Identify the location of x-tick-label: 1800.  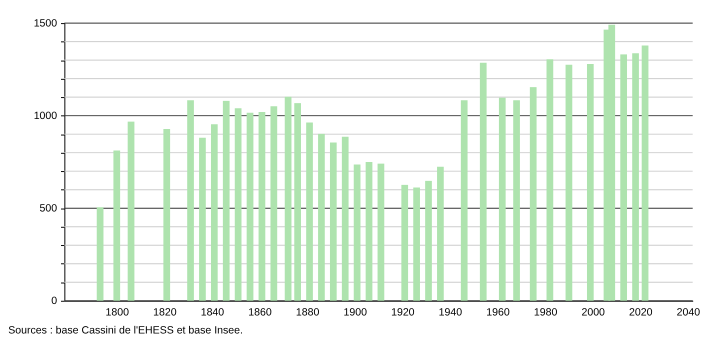
(118, 312).